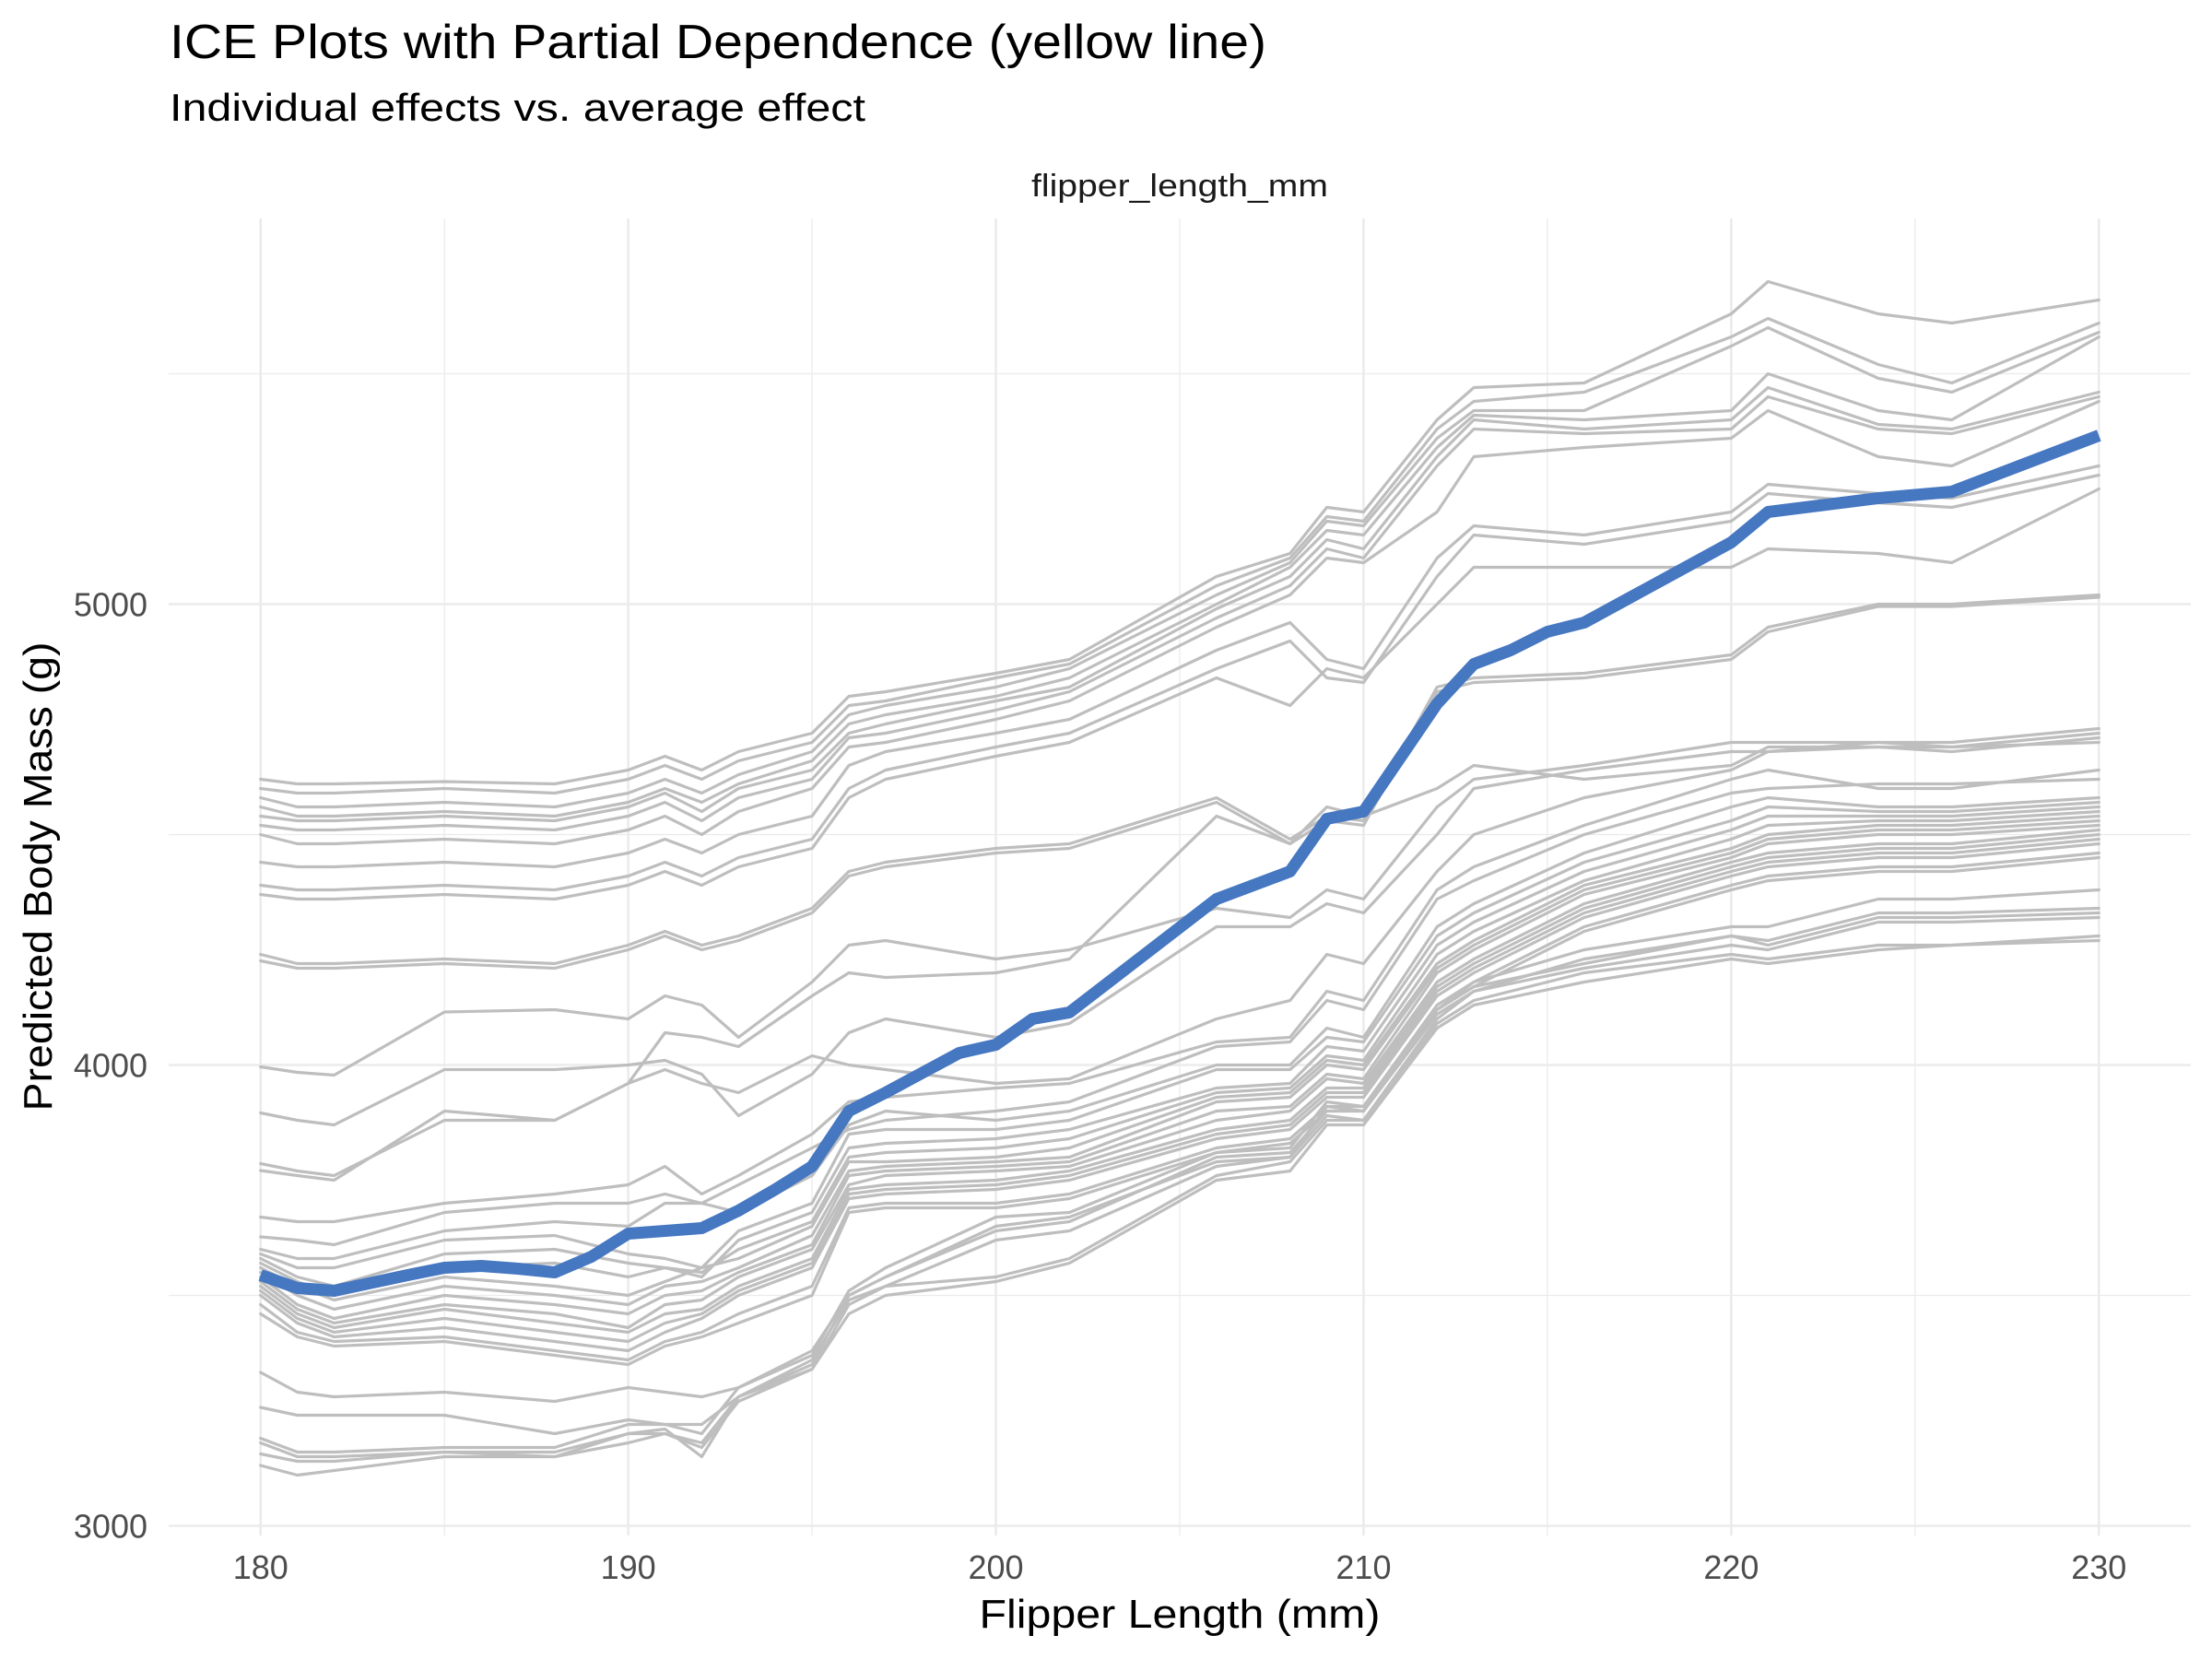 This screenshot has width=2212, height=1659. I want to click on y-tick-label: 4000, so click(110, 1066).